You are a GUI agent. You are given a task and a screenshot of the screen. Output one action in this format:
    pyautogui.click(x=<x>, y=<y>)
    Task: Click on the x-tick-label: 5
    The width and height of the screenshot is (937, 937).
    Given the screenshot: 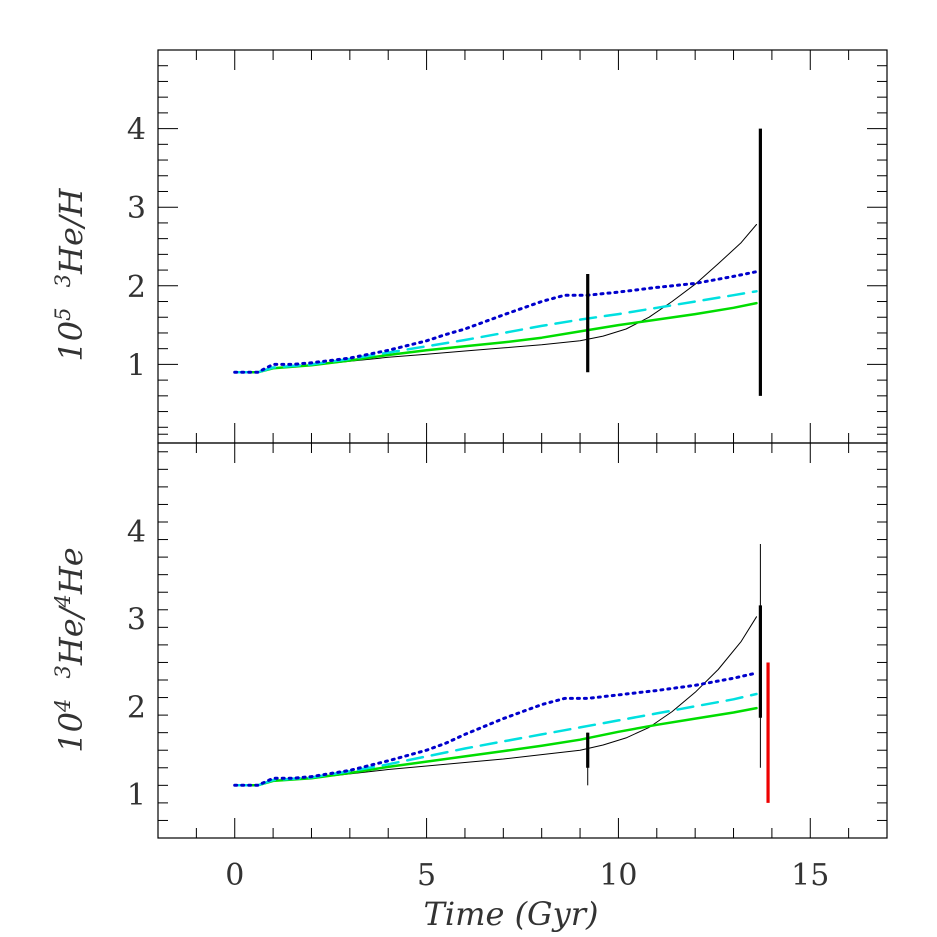 What is the action you would take?
    pyautogui.click(x=426, y=875)
    